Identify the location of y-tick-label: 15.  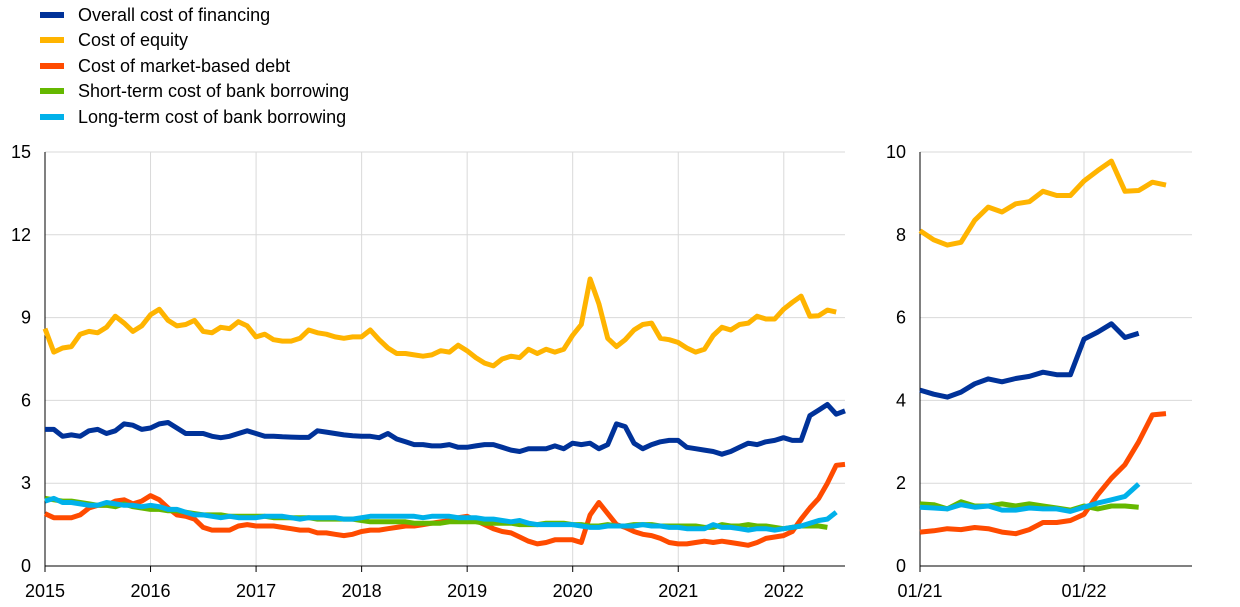
(21, 152).